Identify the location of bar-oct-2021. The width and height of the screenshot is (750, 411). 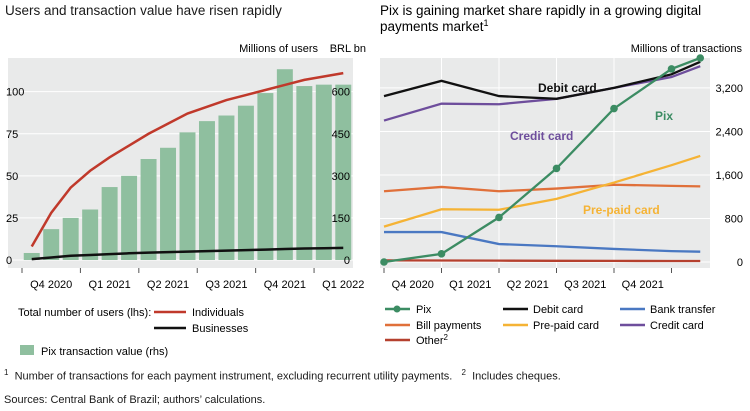
(245, 182).